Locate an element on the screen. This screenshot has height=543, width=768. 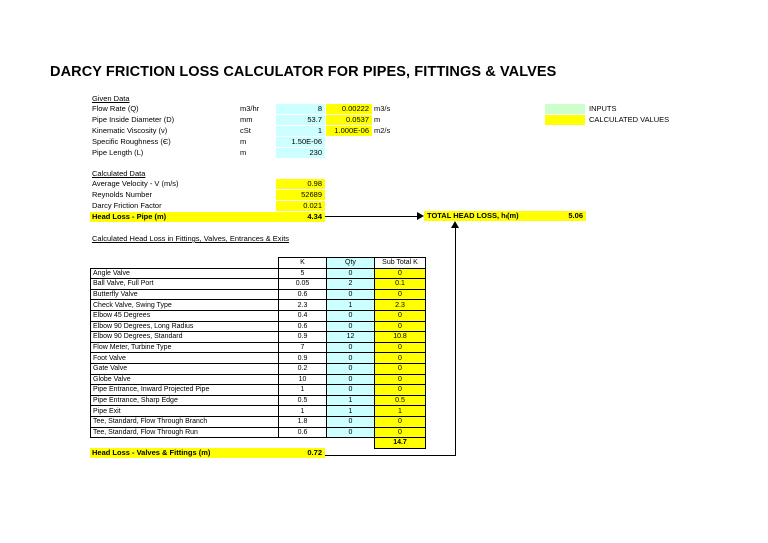
total-k-row: 14.7 is located at coordinates (258, 443).